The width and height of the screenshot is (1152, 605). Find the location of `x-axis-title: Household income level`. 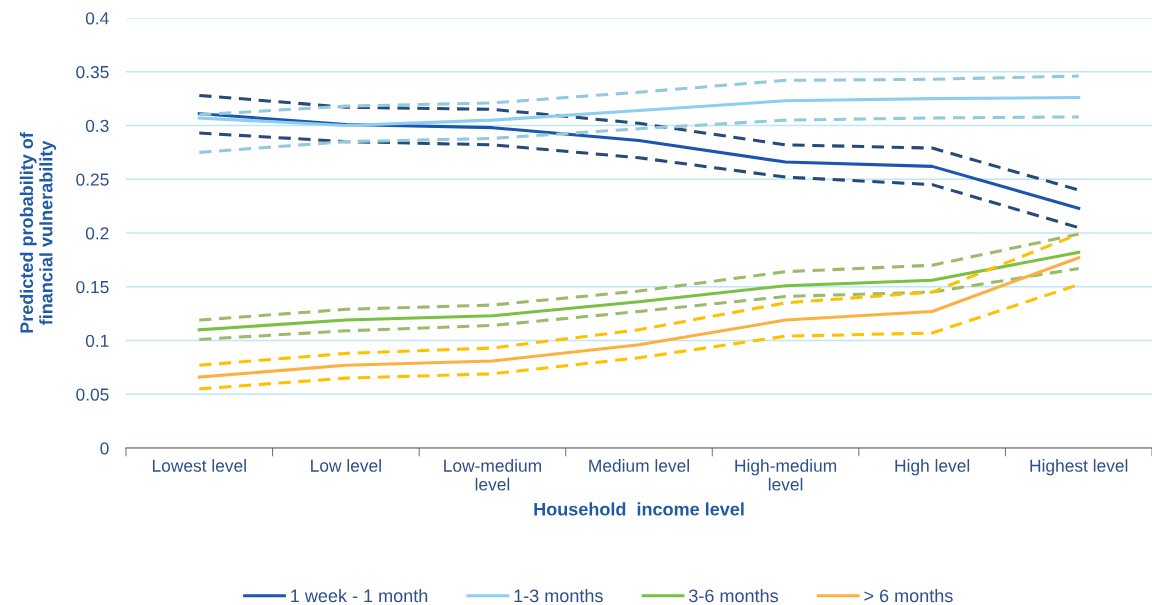

x-axis-title: Household income level is located at coordinates (639, 509).